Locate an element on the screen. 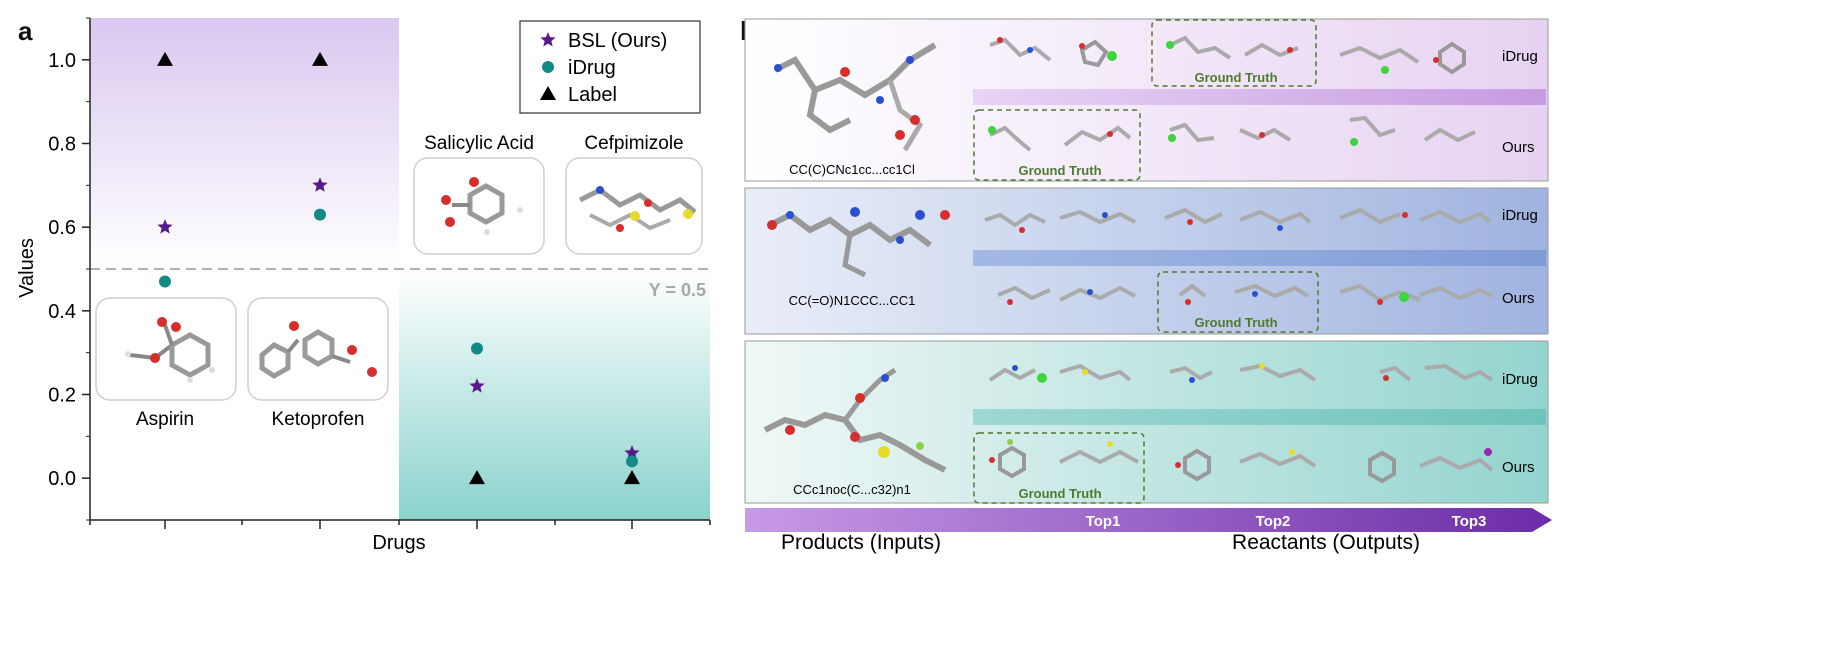 Image resolution: width=1848 pixels, height=671 pixels. y-axis-label: Values is located at coordinates (27, 268).